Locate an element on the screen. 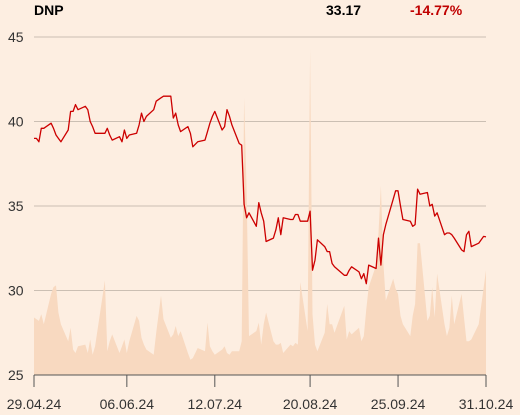 The height and width of the screenshot is (415, 520). x-tick-label: 29.04.24 is located at coordinates (34, 404).